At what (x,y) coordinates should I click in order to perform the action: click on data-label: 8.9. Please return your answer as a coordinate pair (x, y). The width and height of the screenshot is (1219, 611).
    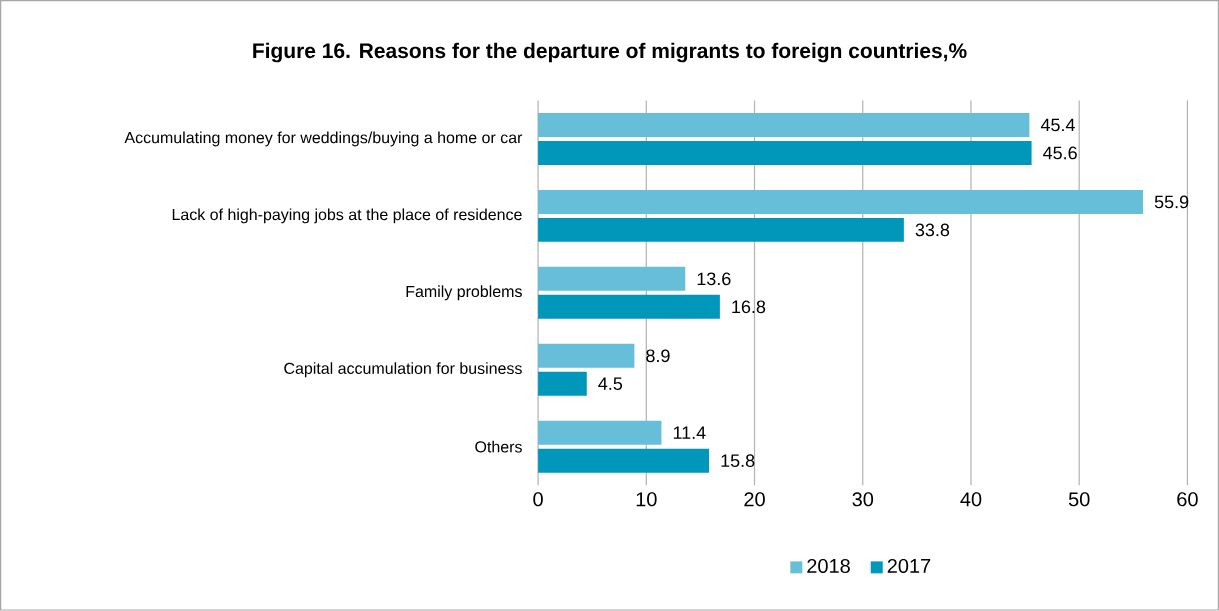
    Looking at the image, I should click on (658, 356).